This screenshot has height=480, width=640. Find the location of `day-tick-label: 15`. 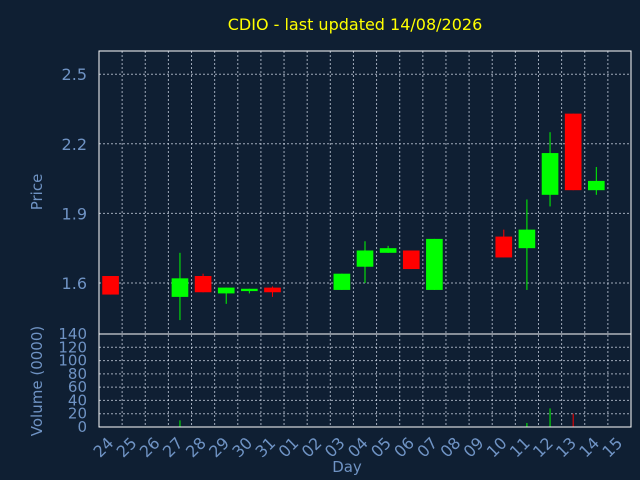

day-tick-label: 15 is located at coordinates (612, 447).